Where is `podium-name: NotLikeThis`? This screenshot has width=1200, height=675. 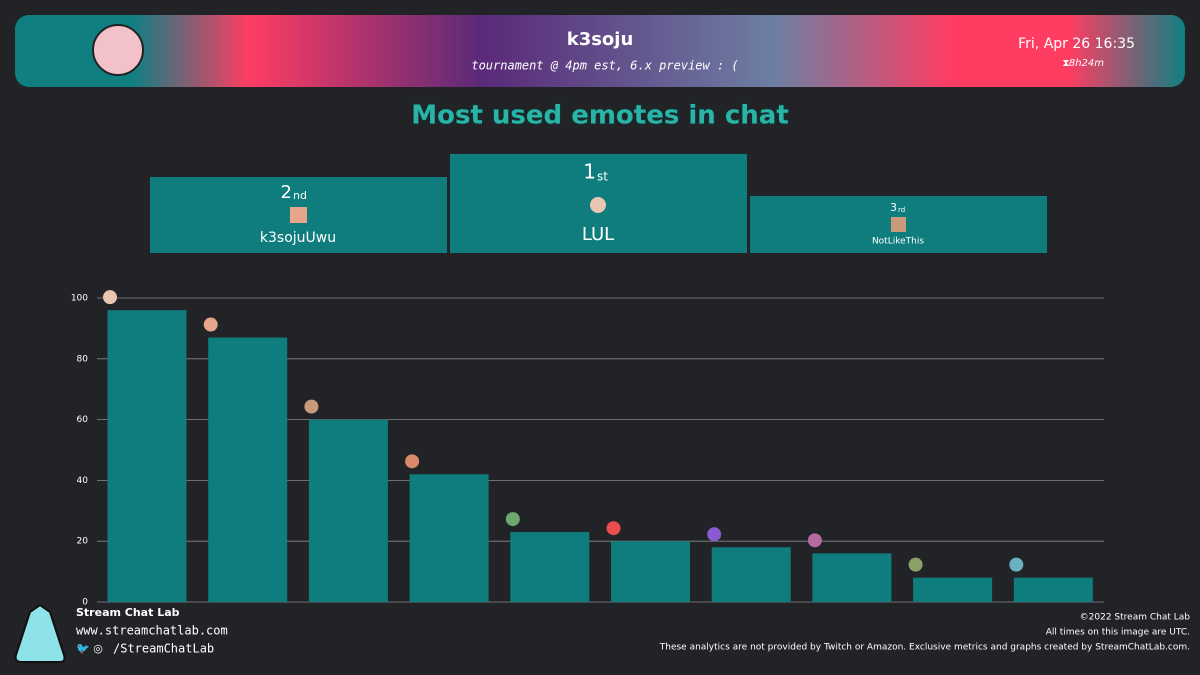 podium-name: NotLikeThis is located at coordinates (898, 242).